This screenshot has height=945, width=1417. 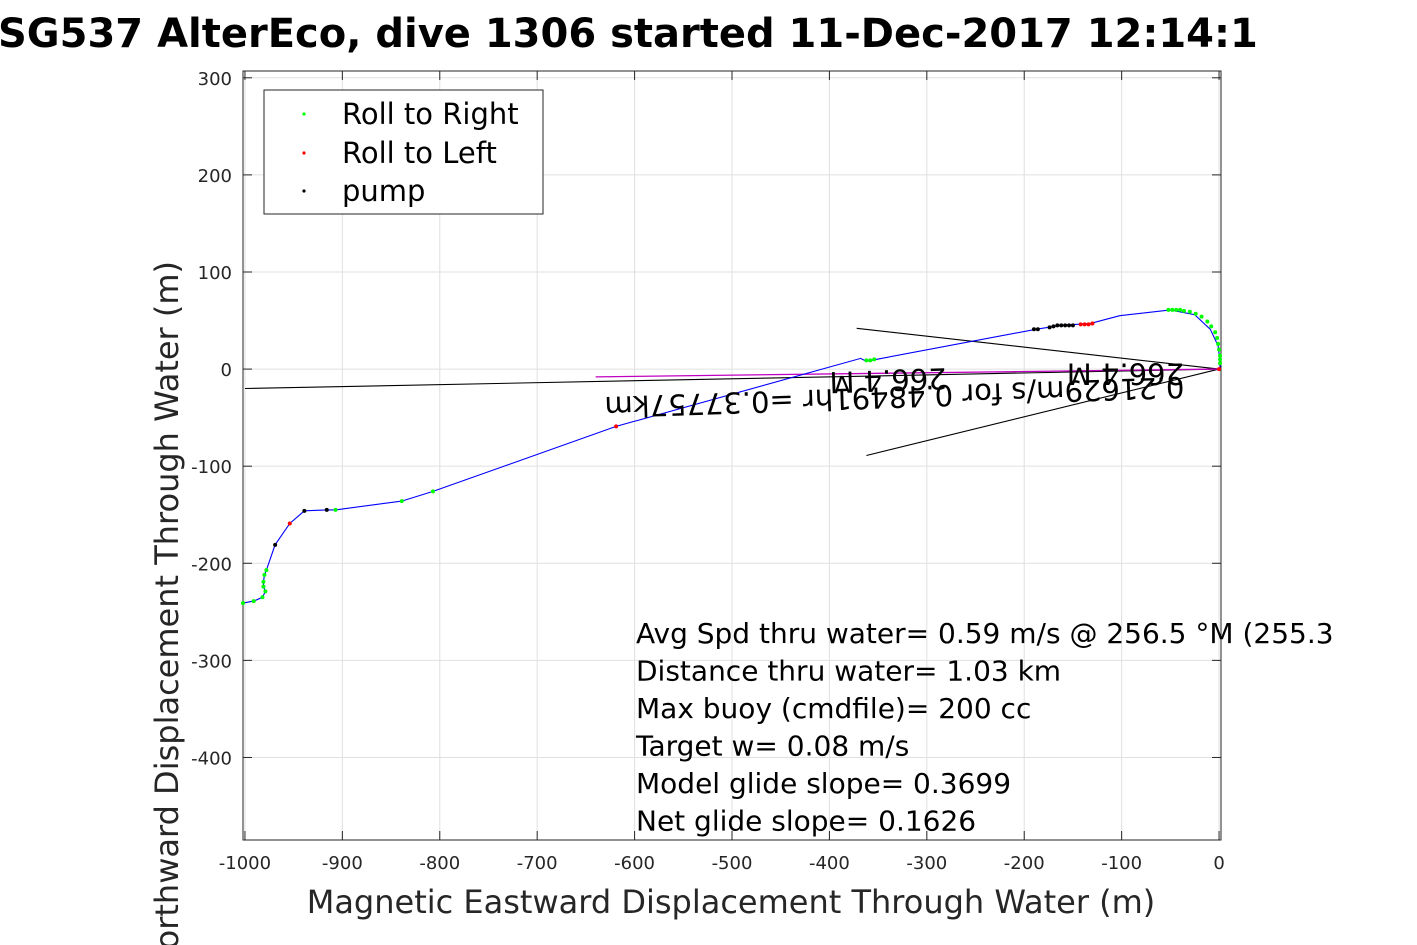 I want to click on current-vector-line, so click(x=907, y=373).